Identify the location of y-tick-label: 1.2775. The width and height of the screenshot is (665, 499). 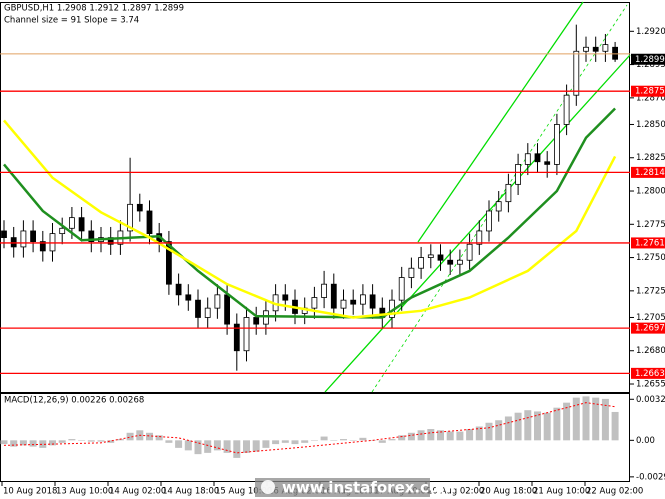
(650, 225).